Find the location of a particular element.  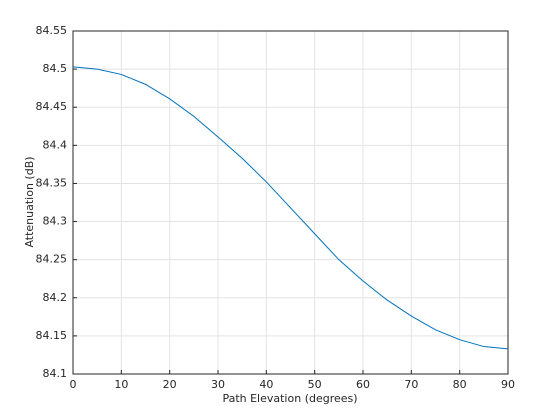

x-tick-label: 20 is located at coordinates (170, 384).